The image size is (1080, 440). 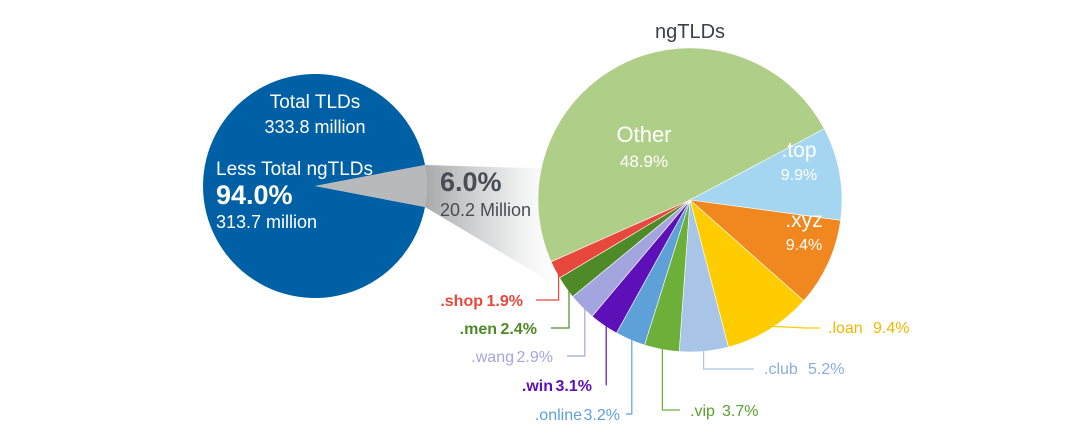 I want to click on leader-online, so click(x=629, y=375).